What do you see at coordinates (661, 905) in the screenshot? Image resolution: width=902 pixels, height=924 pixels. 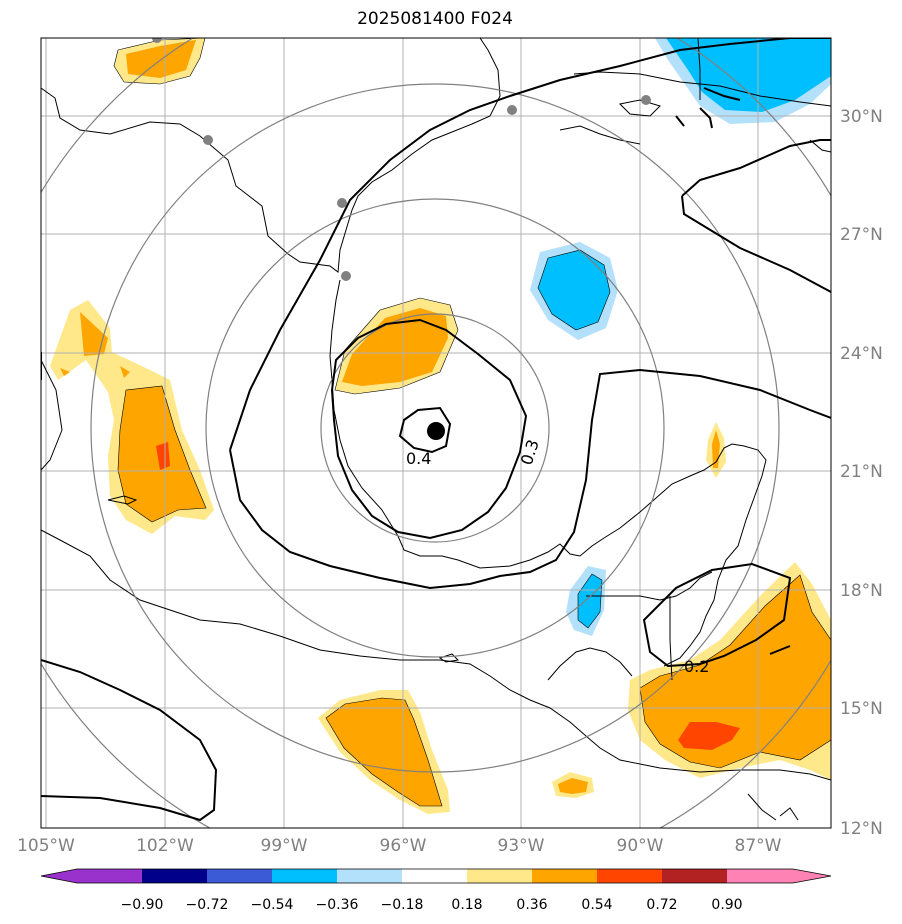 I see `colorbar-label: 0.72` at bounding box center [661, 905].